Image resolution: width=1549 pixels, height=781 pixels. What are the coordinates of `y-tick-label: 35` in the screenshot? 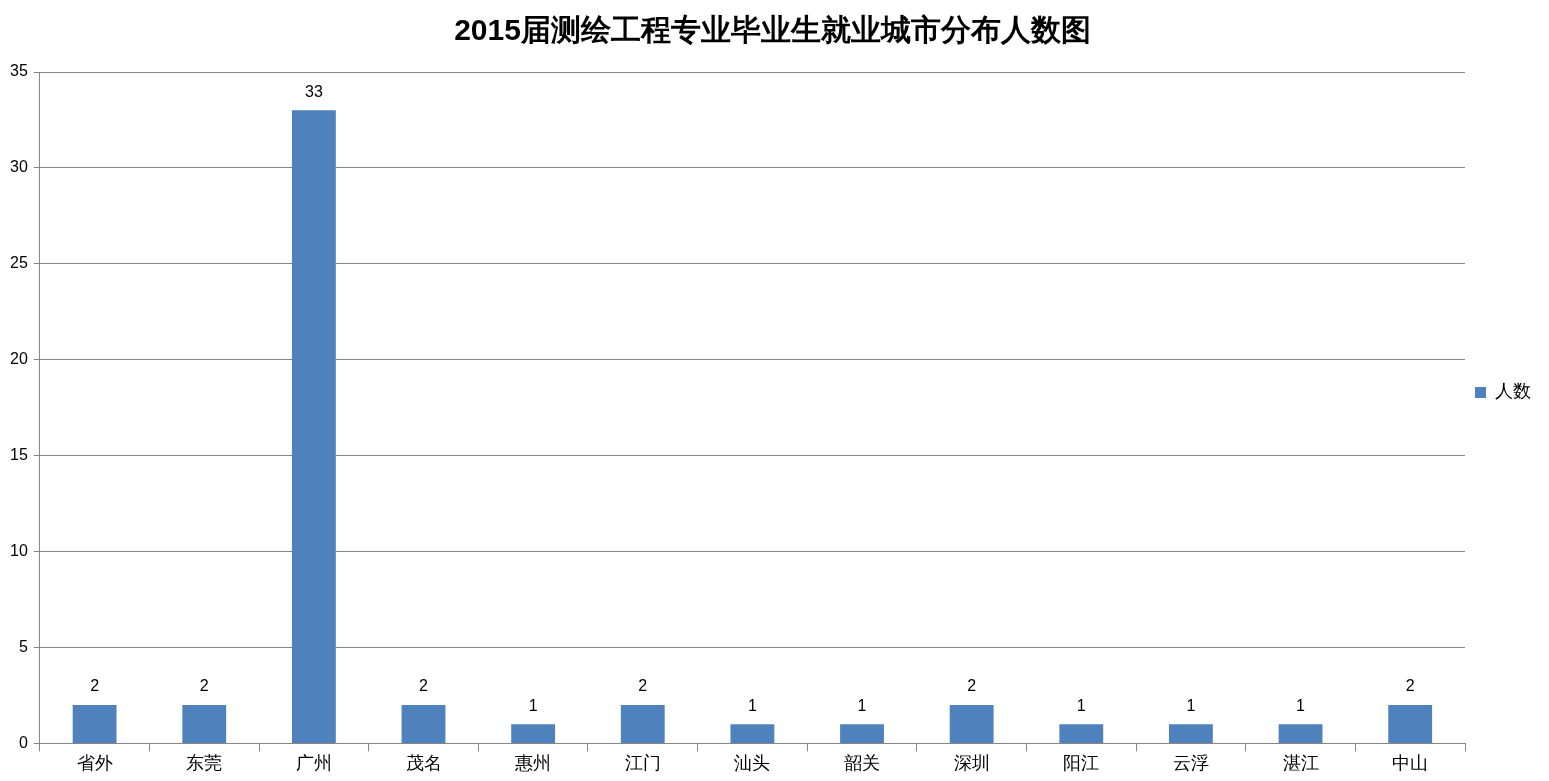 It's located at (19, 71).